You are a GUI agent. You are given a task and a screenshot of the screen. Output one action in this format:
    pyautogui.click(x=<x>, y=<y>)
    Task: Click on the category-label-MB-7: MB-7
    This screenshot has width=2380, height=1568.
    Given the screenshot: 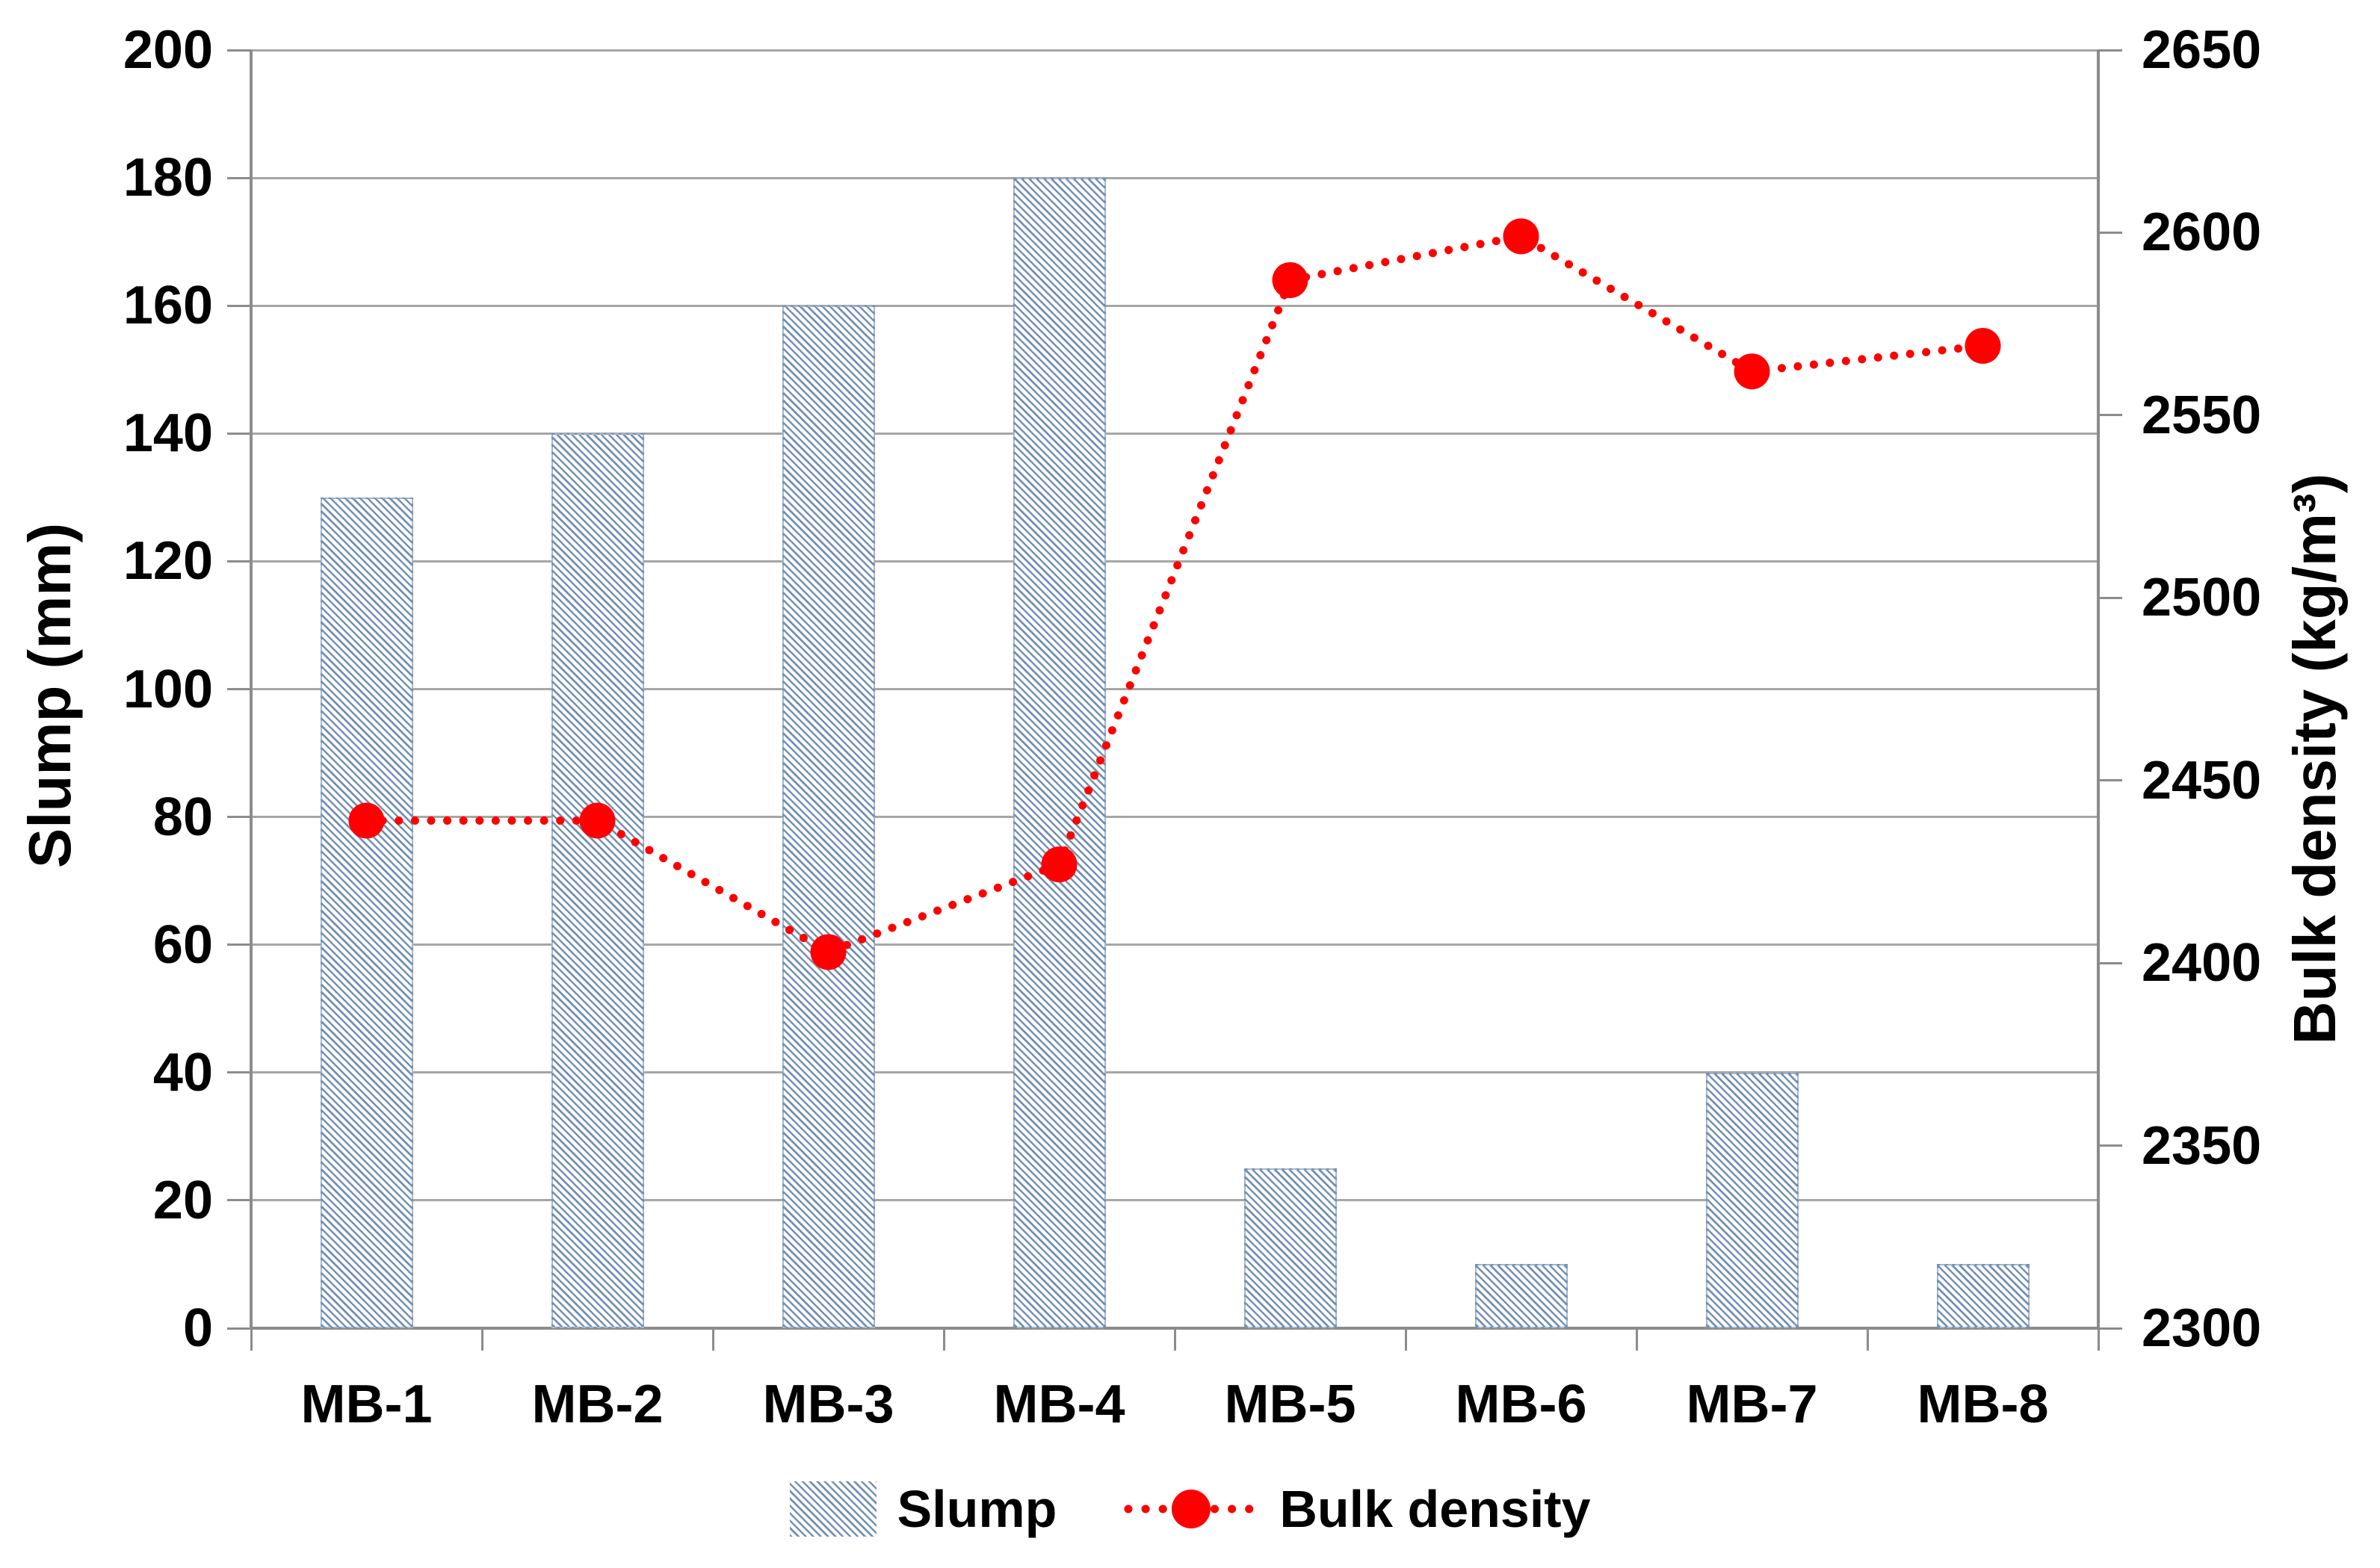 What is the action you would take?
    pyautogui.click(x=1752, y=1404)
    